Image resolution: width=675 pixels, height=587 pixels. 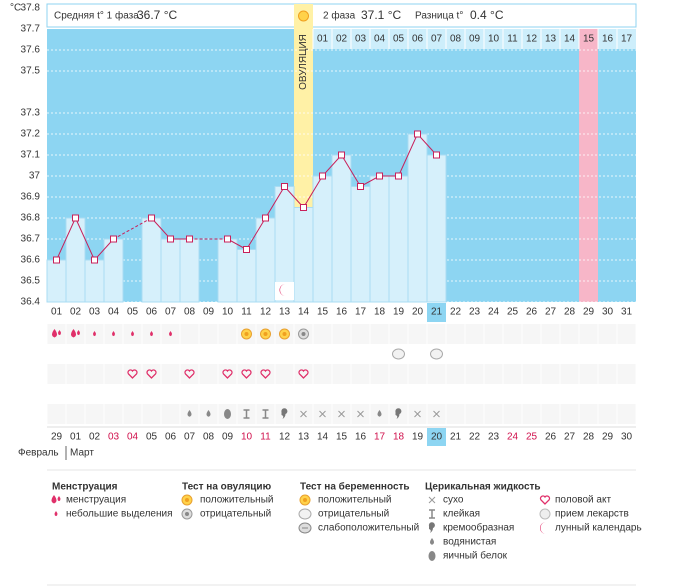 I want to click on header-value: 36.7 °C, so click(x=157, y=15).